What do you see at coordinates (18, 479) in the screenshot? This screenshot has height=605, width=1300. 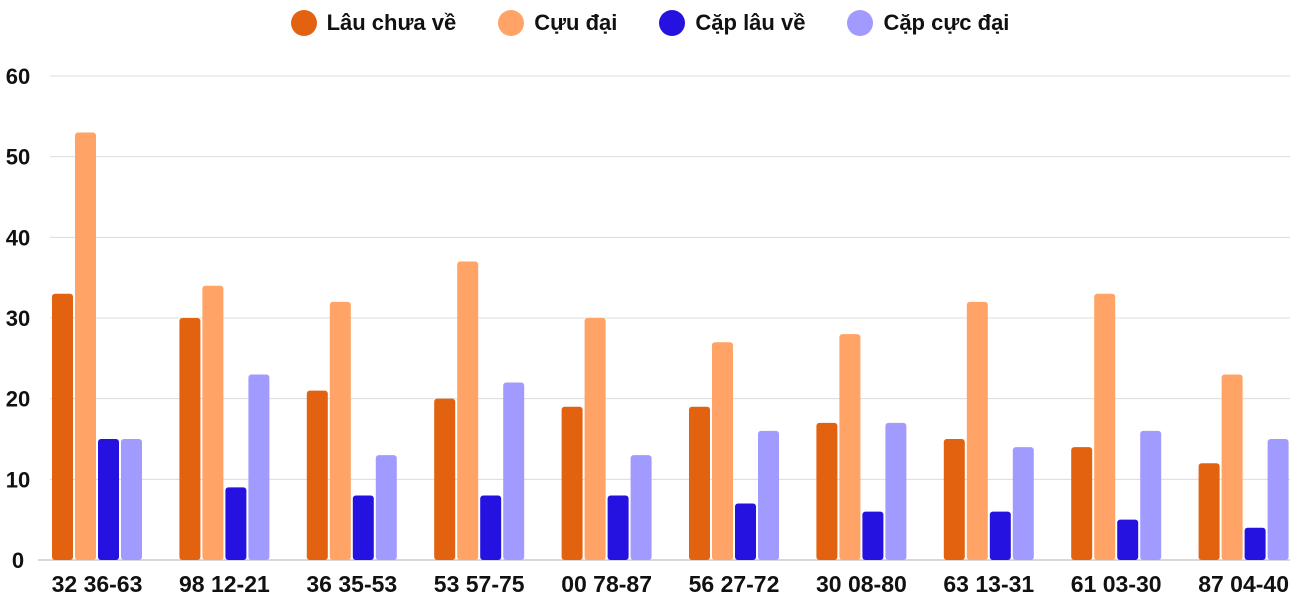 I see `y-tick-label: 10` at bounding box center [18, 479].